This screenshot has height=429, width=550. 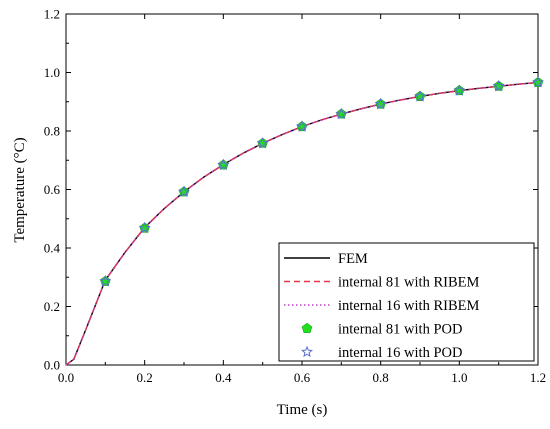 I want to click on y-tick-label: 0.8, so click(x=52, y=131).